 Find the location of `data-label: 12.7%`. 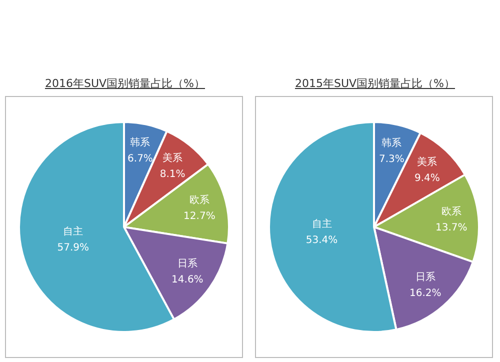

data-label: 12.7% is located at coordinates (200, 216).